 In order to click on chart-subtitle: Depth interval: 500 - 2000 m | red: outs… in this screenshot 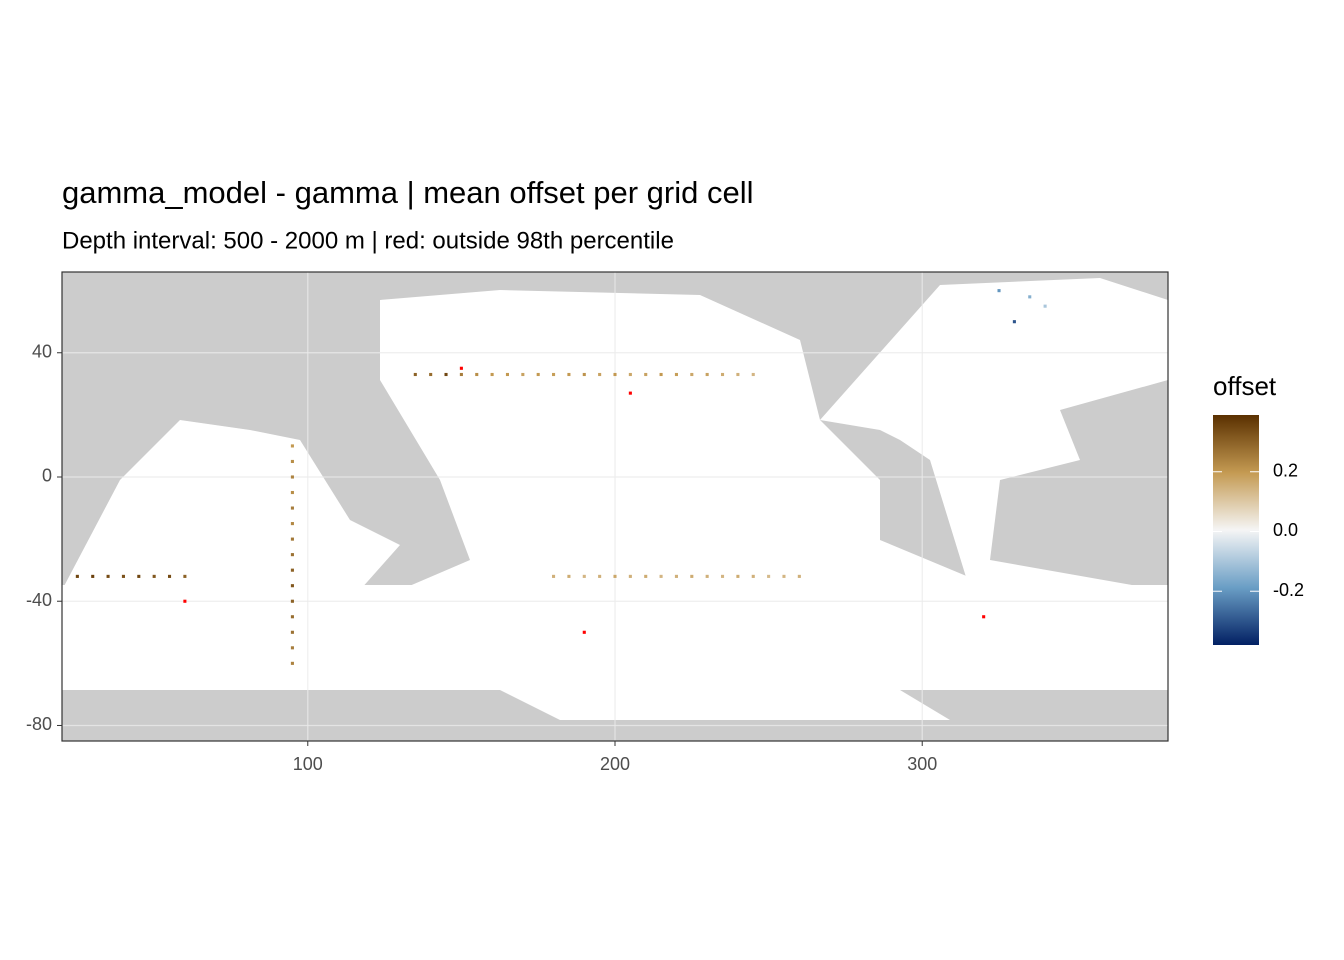, I will do `click(368, 240)`.